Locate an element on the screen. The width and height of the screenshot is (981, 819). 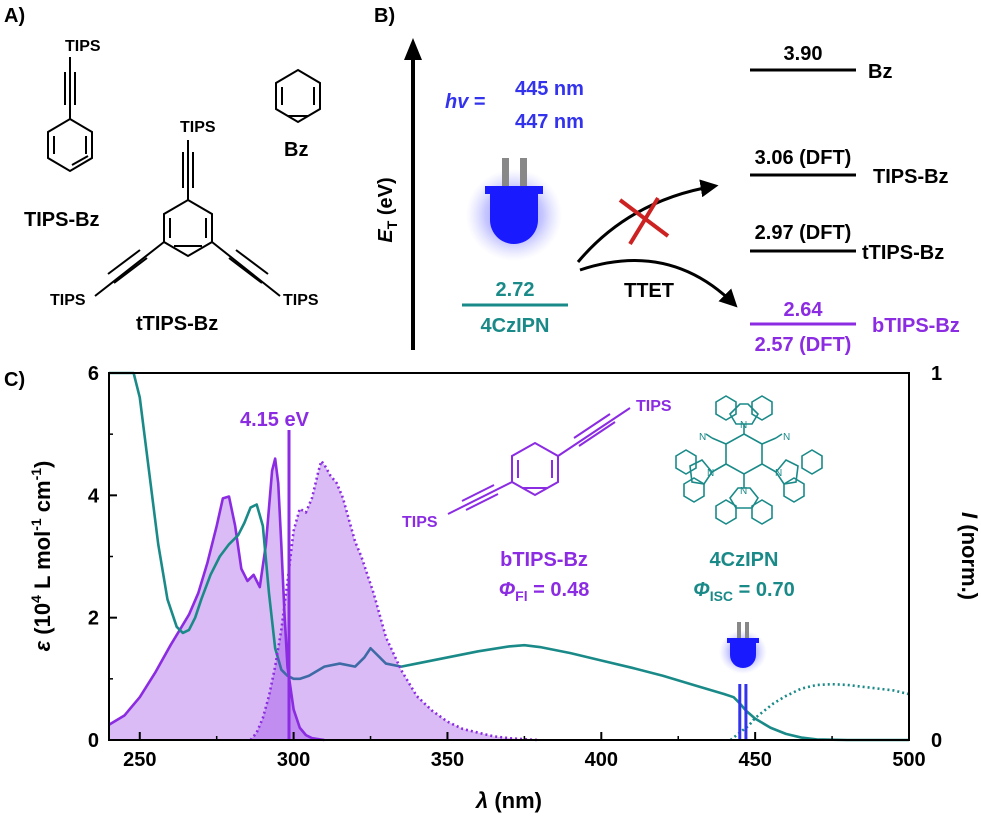
y-axis-right-label: I (norm.) is located at coordinates (969, 556).